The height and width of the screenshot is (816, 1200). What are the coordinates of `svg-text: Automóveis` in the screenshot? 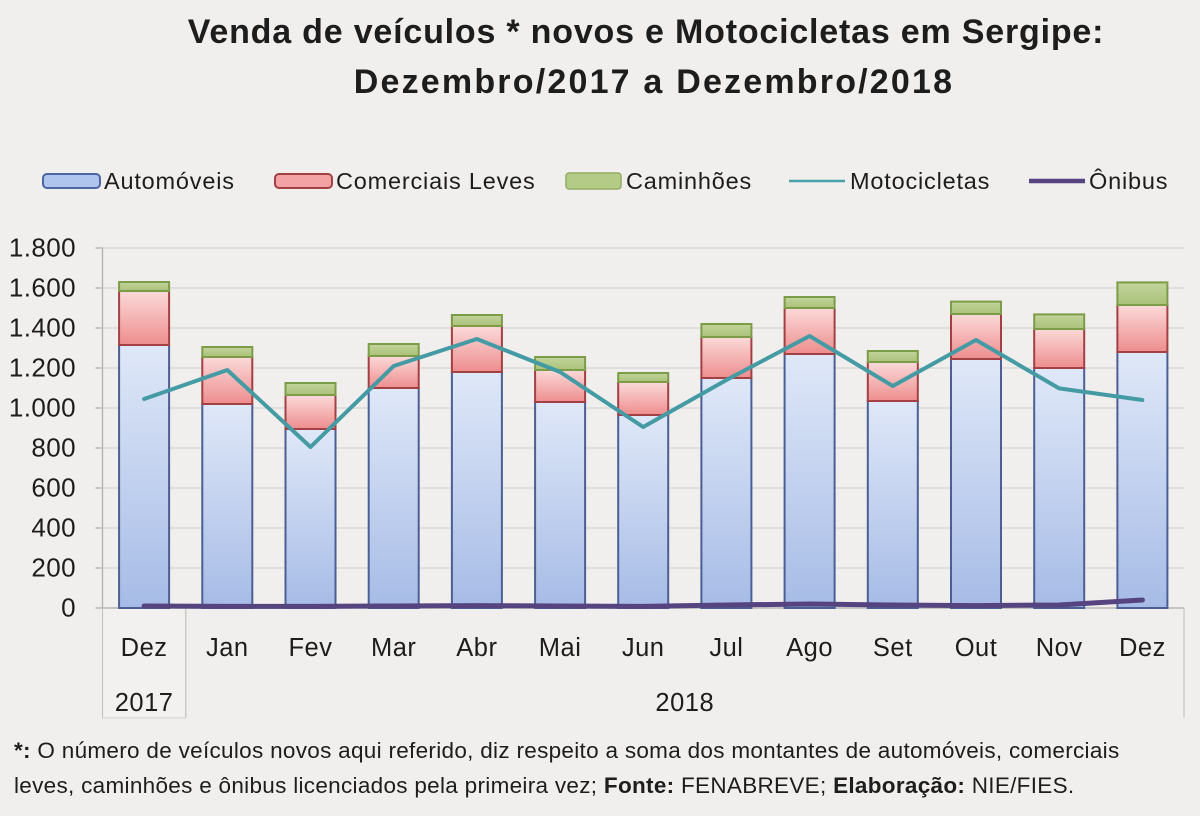 It's located at (169, 181).